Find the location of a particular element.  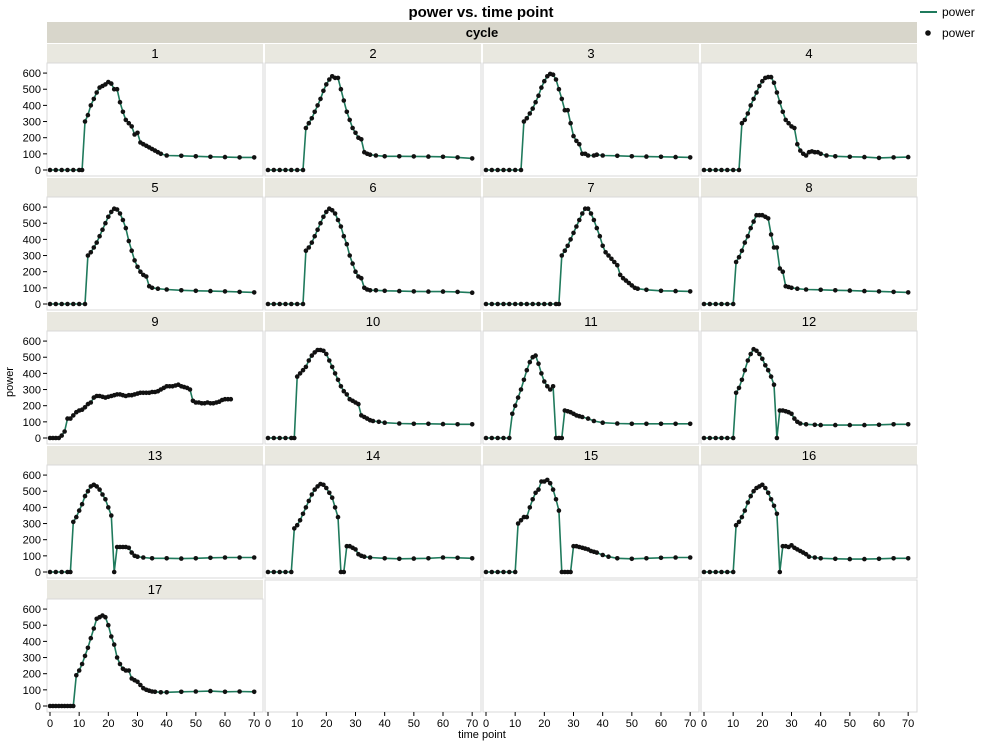

y-tick-label: 0 is located at coordinates (38, 305).